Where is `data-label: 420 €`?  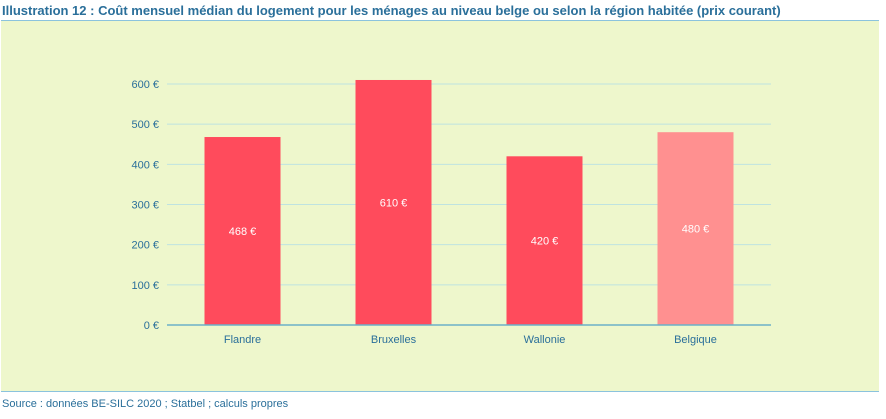
data-label: 420 € is located at coordinates (545, 242).